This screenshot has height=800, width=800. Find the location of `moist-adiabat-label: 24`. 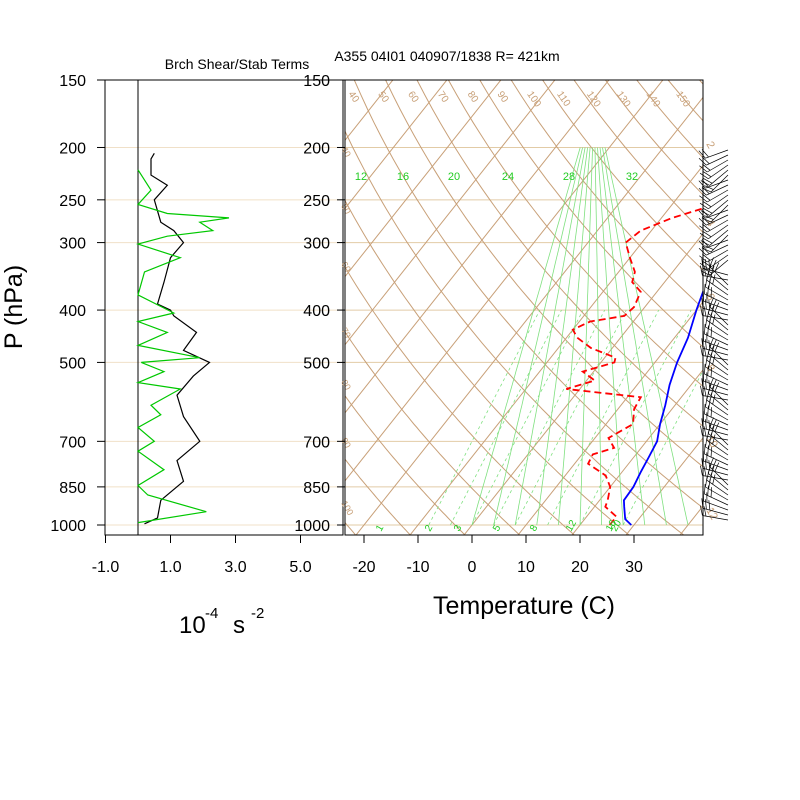

moist-adiabat-label: 24 is located at coordinates (508, 177).